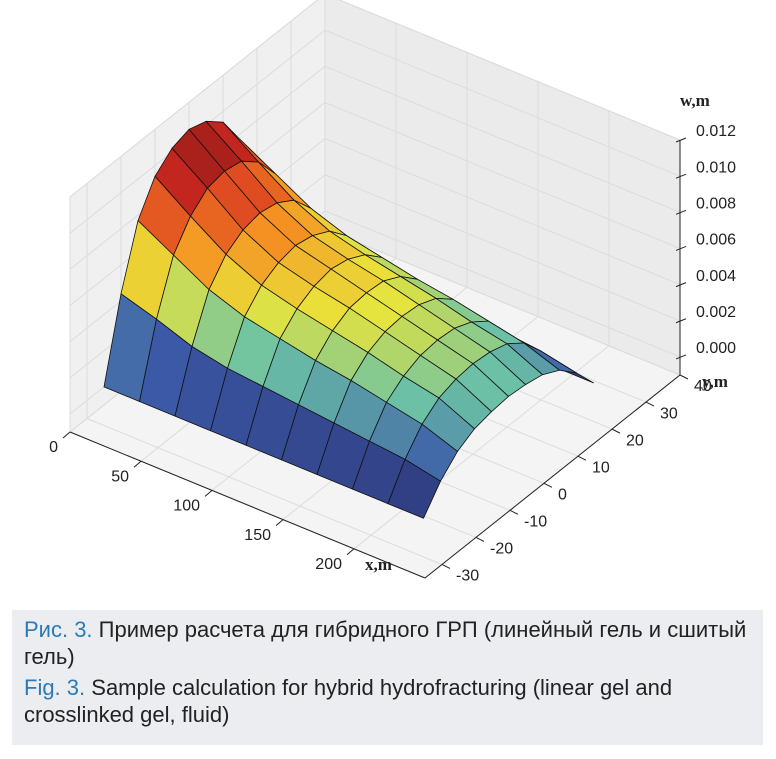 The image size is (776, 759). Describe the element at coordinates (58, 629) in the screenshot. I see `caption-label: Рис. 3.` at that location.